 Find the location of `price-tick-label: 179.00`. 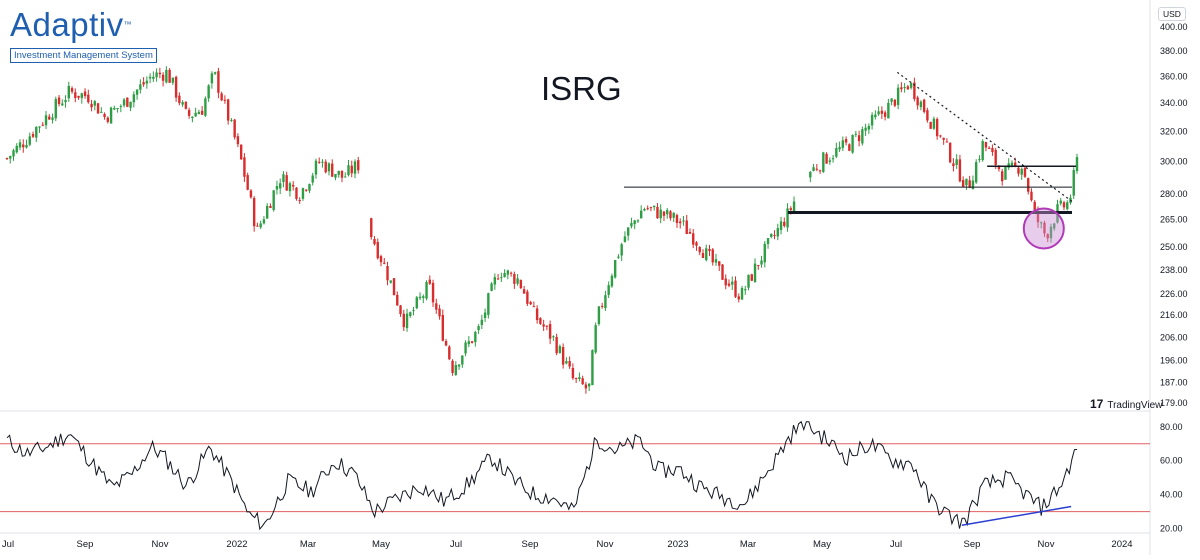

price-tick-label: 179.00 is located at coordinates (1174, 403).